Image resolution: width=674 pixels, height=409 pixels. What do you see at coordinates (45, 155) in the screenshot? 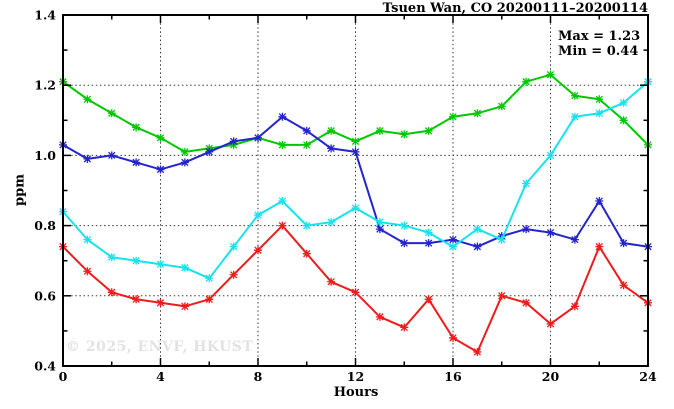
I see `y-tick-label: 1.0` at bounding box center [45, 155].